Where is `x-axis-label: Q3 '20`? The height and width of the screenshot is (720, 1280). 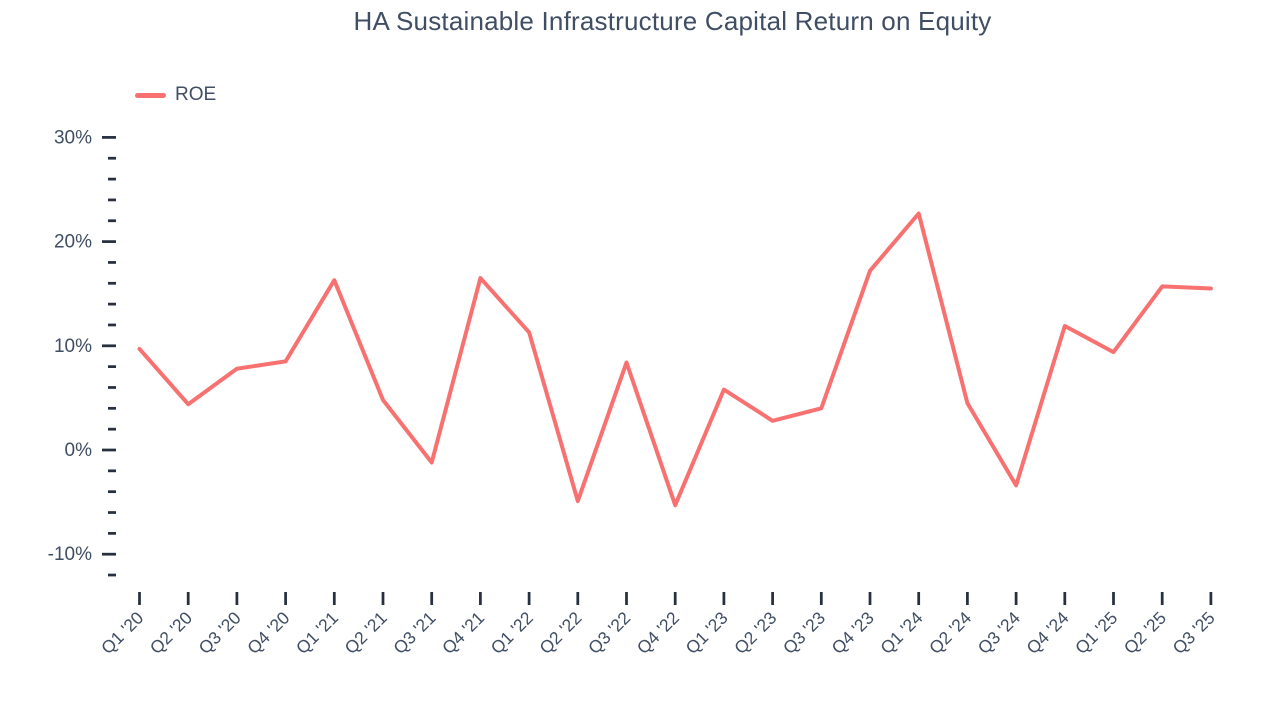
x-axis-label: Q3 '20 is located at coordinates (220, 632).